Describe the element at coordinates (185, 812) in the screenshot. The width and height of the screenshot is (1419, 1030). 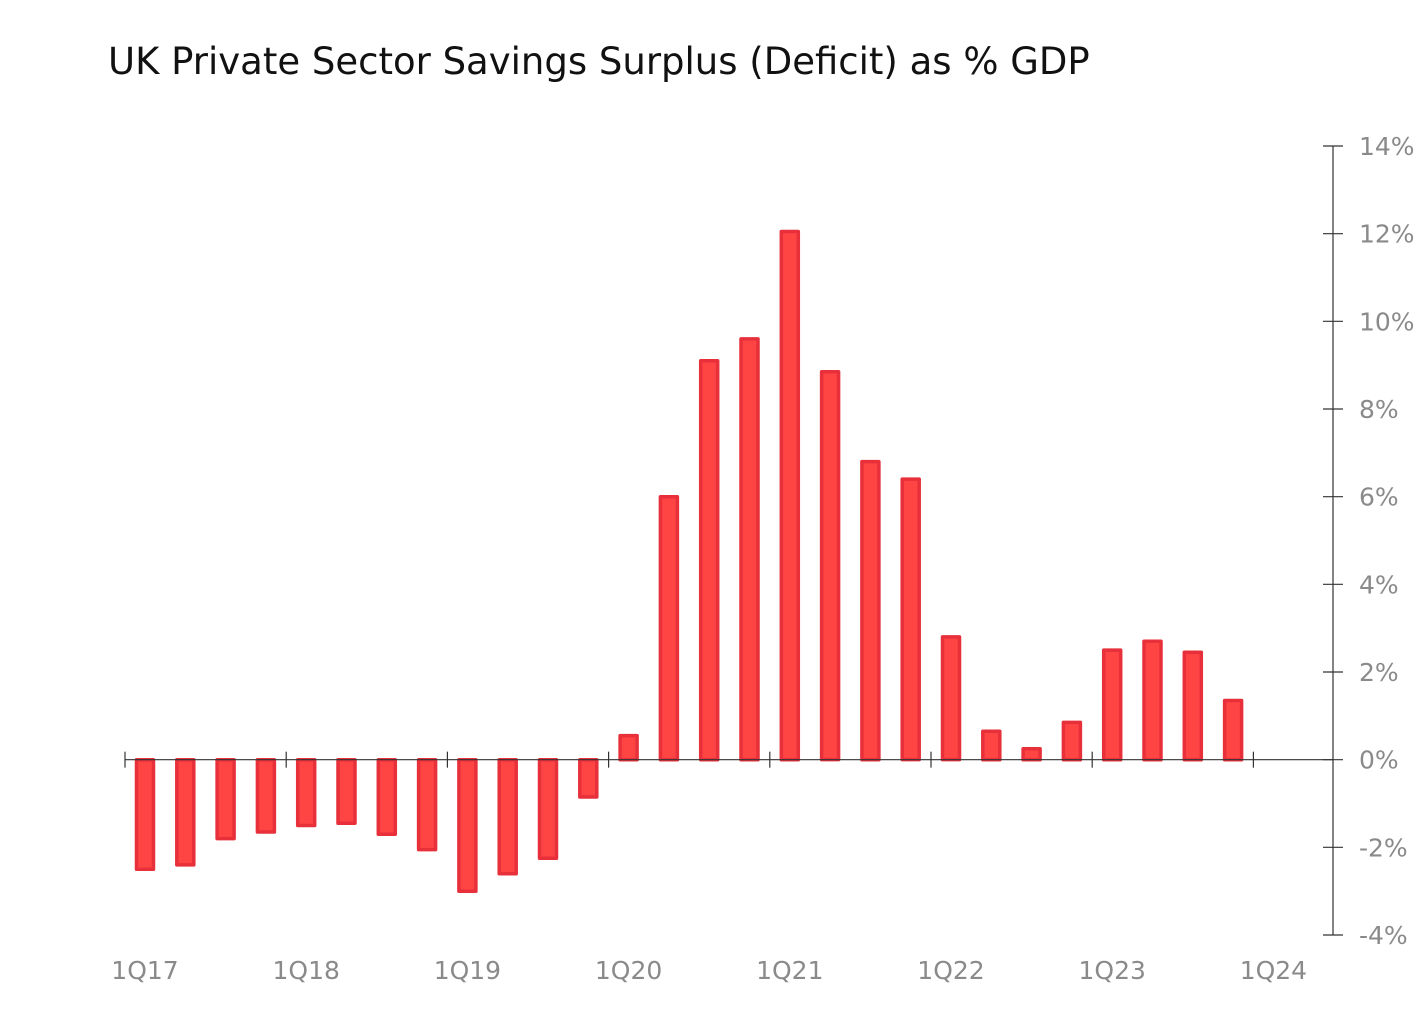
I see `bar-2Q17` at that location.